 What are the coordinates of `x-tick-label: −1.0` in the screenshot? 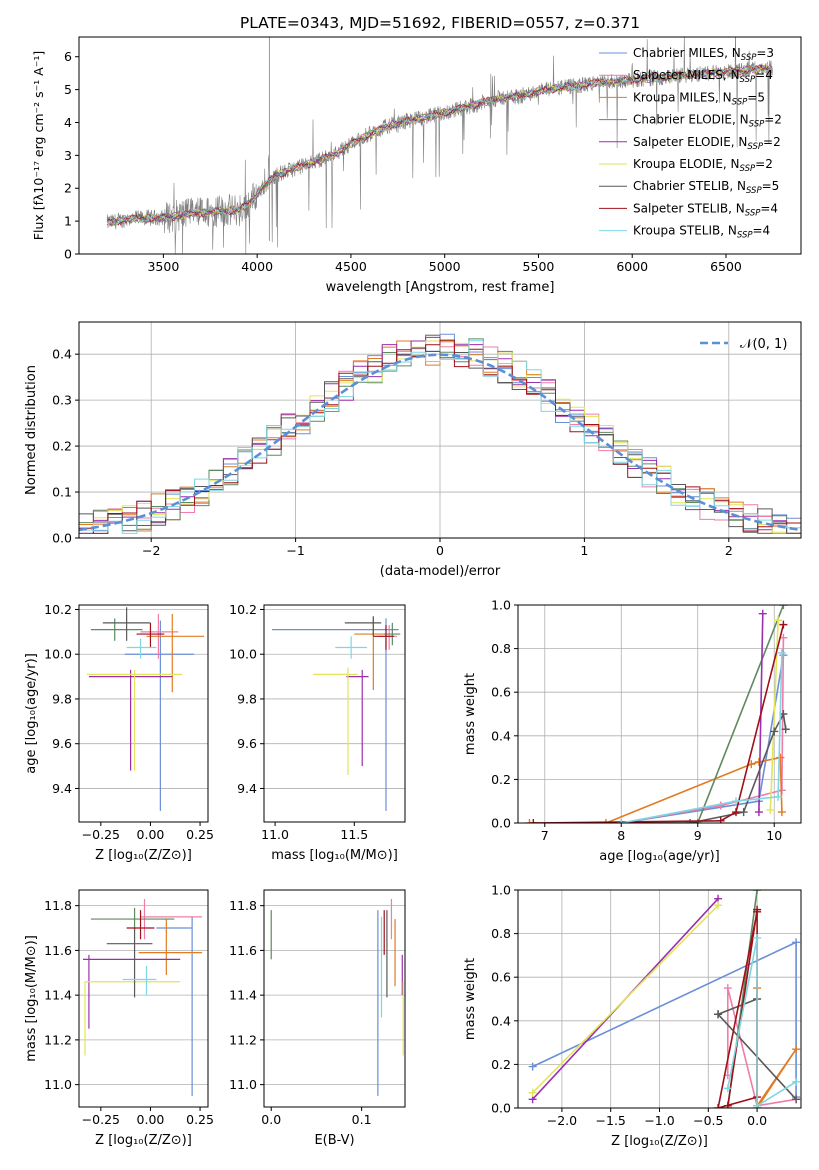 It's located at (659, 1120).